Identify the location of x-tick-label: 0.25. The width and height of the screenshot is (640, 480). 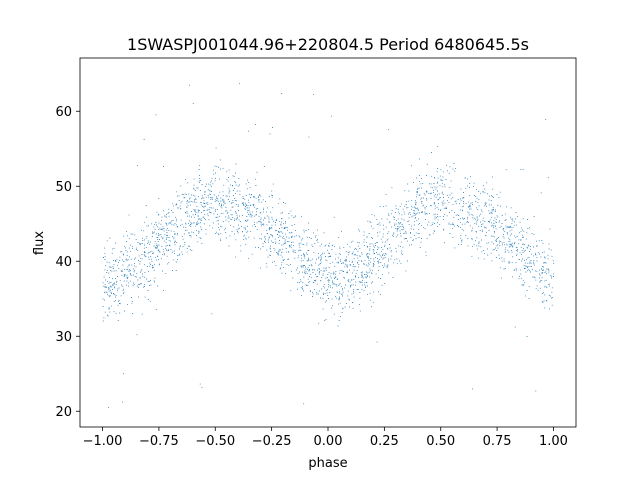
(384, 441).